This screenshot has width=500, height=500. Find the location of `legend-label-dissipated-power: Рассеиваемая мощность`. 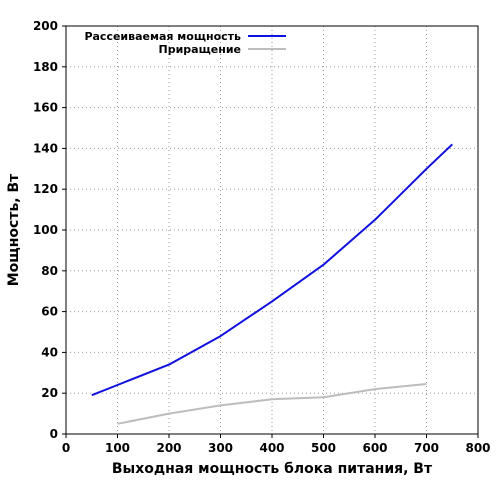

legend-label-dissipated-power: Рассеиваемая мощность is located at coordinates (162, 36).